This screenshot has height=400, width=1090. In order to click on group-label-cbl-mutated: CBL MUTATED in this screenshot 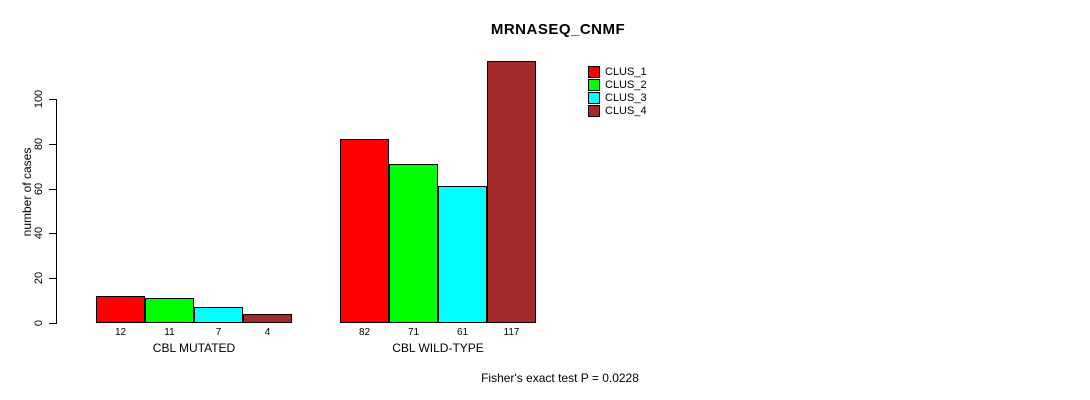, I will do `click(194, 348)`.